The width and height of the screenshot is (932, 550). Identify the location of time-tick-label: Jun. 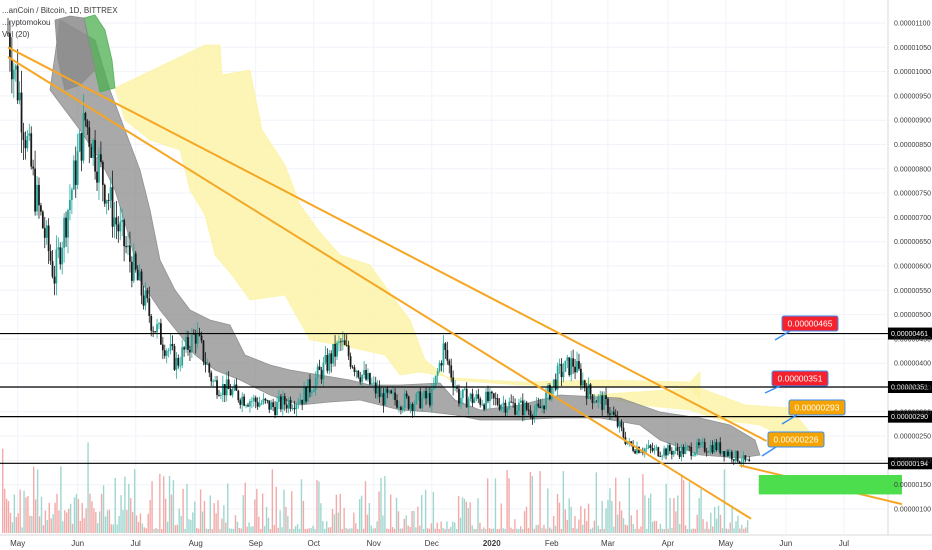
(785, 543).